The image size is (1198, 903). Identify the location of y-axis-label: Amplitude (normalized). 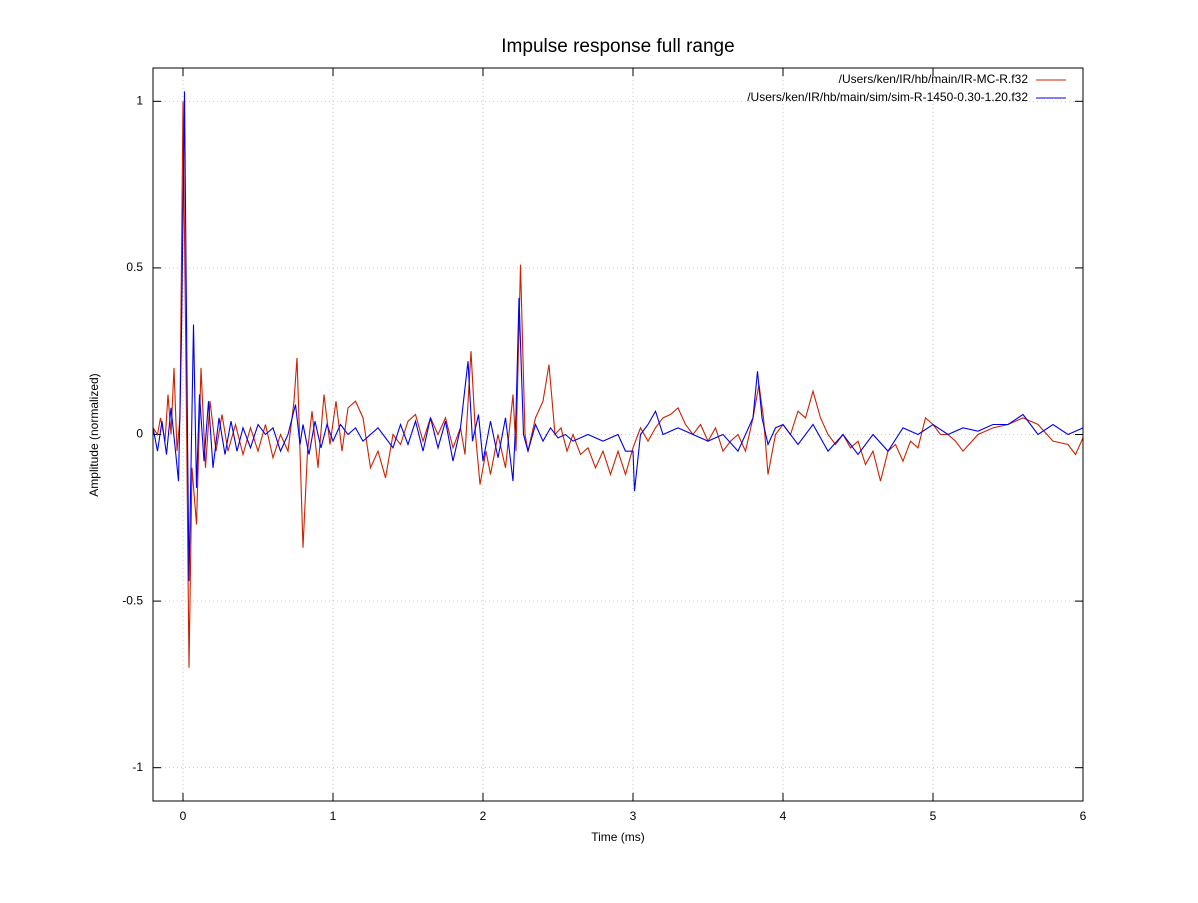
(94, 434).